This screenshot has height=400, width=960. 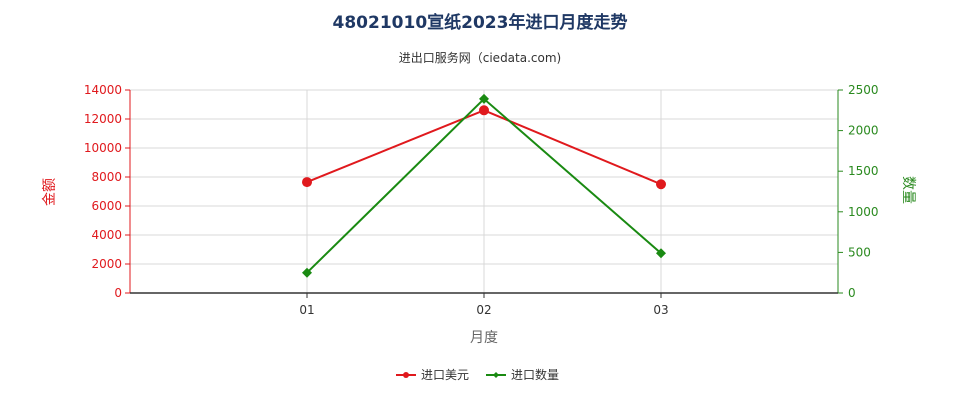 What do you see at coordinates (306, 310) in the screenshot?
I see `x-tick-label: 01` at bounding box center [306, 310].